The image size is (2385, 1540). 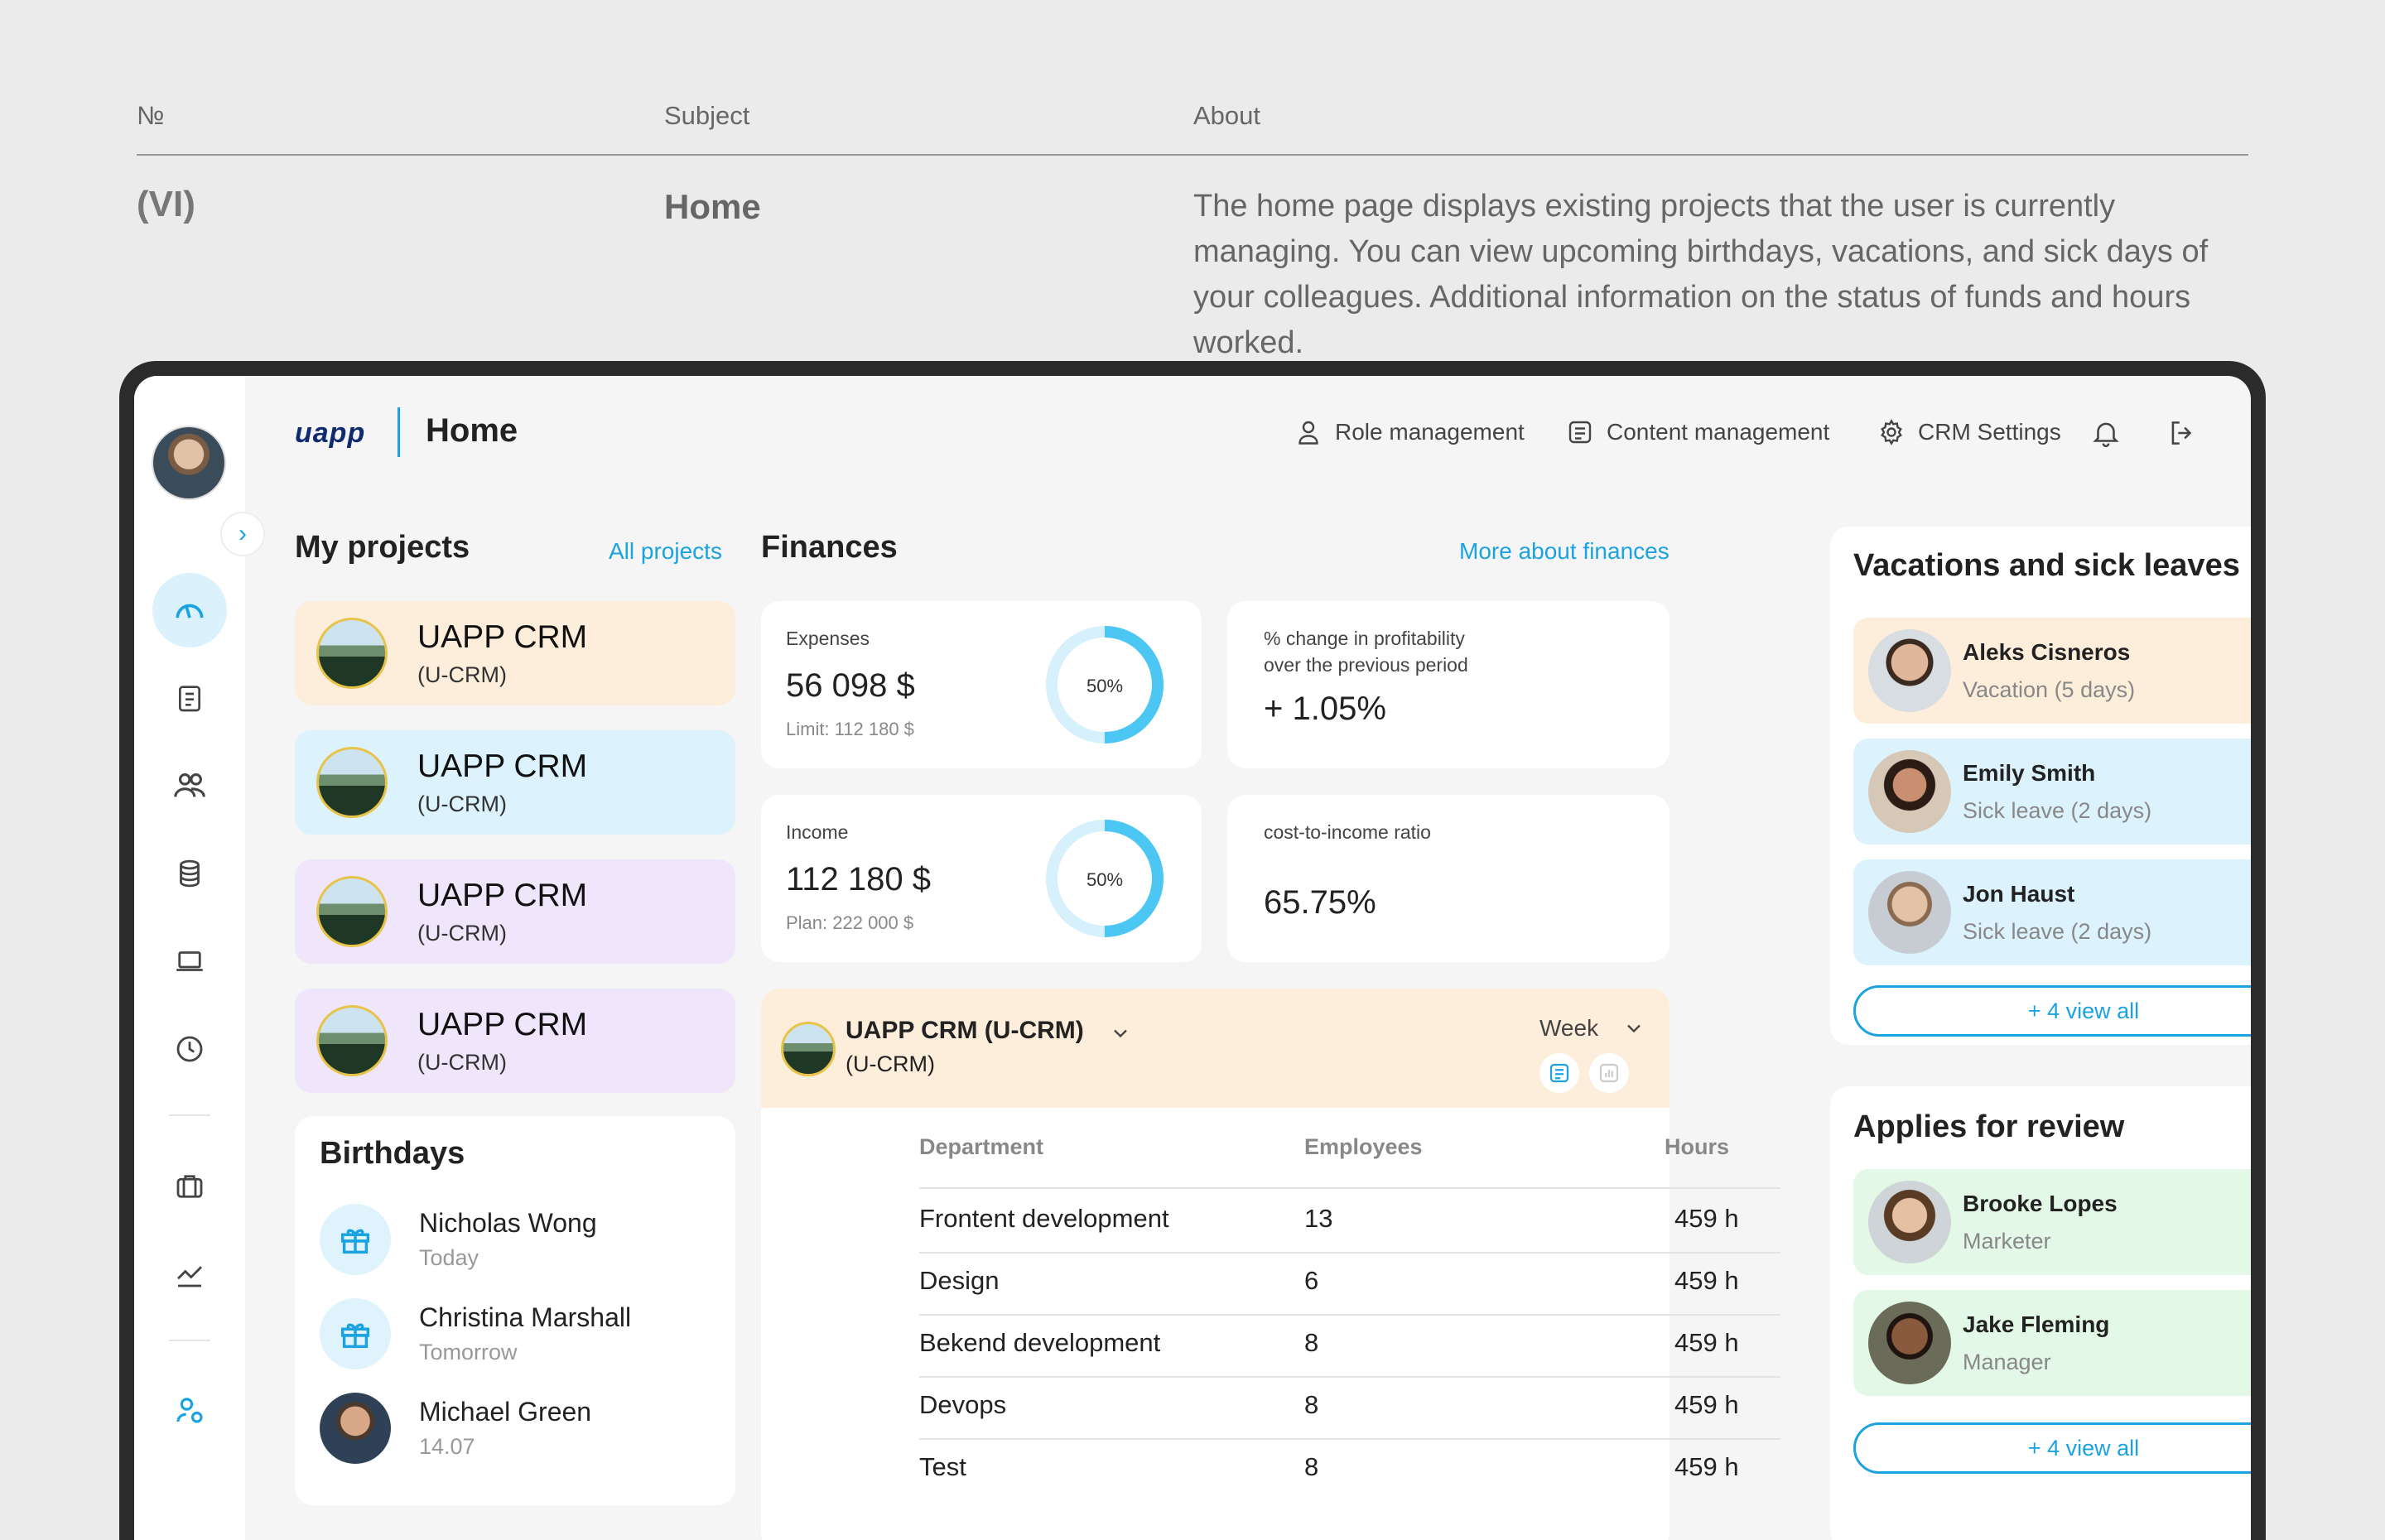 What do you see at coordinates (1227, 115) in the screenshot?
I see `column-header-about: About` at bounding box center [1227, 115].